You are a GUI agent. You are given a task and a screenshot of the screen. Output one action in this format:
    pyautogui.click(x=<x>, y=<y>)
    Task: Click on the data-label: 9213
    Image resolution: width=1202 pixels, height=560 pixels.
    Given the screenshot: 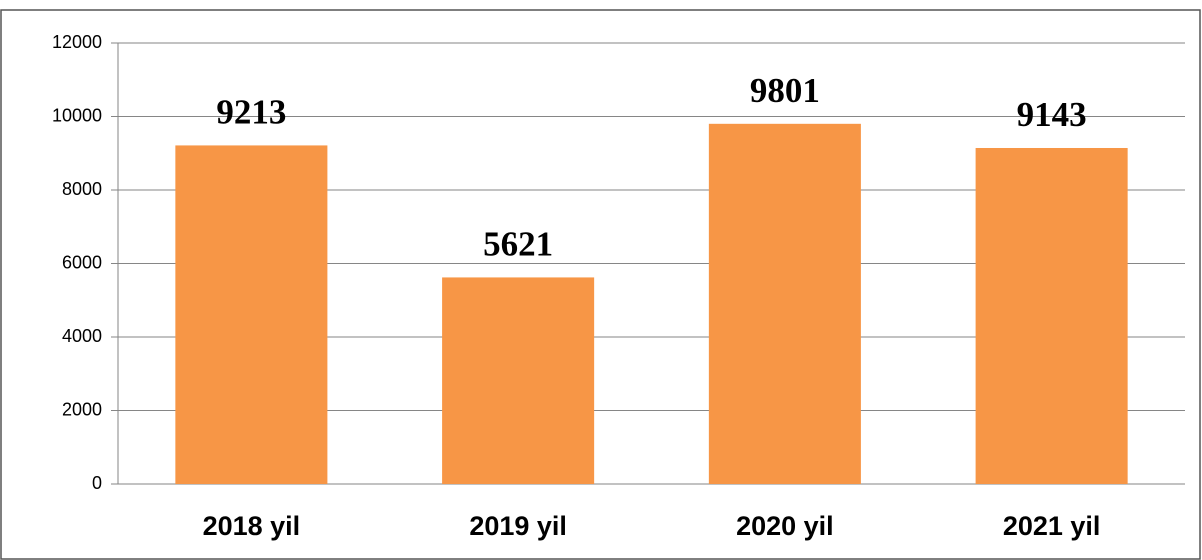 What is the action you would take?
    pyautogui.click(x=251, y=111)
    